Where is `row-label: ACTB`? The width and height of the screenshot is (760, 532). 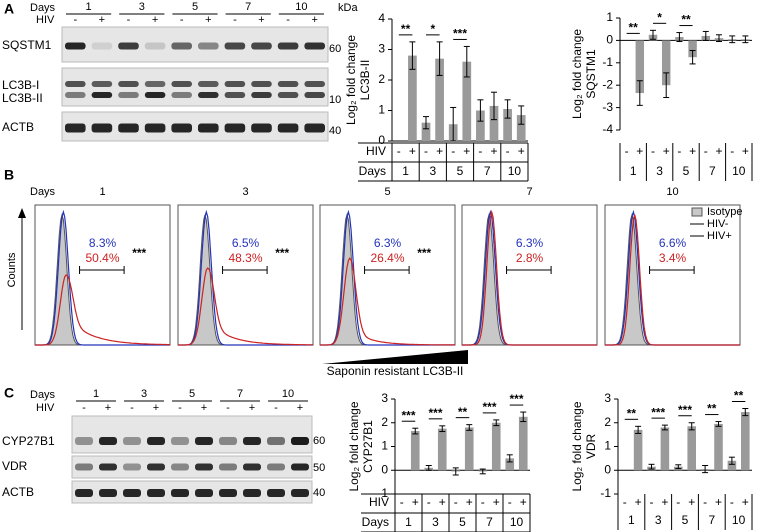
row-label: ACTB is located at coordinates (18, 492).